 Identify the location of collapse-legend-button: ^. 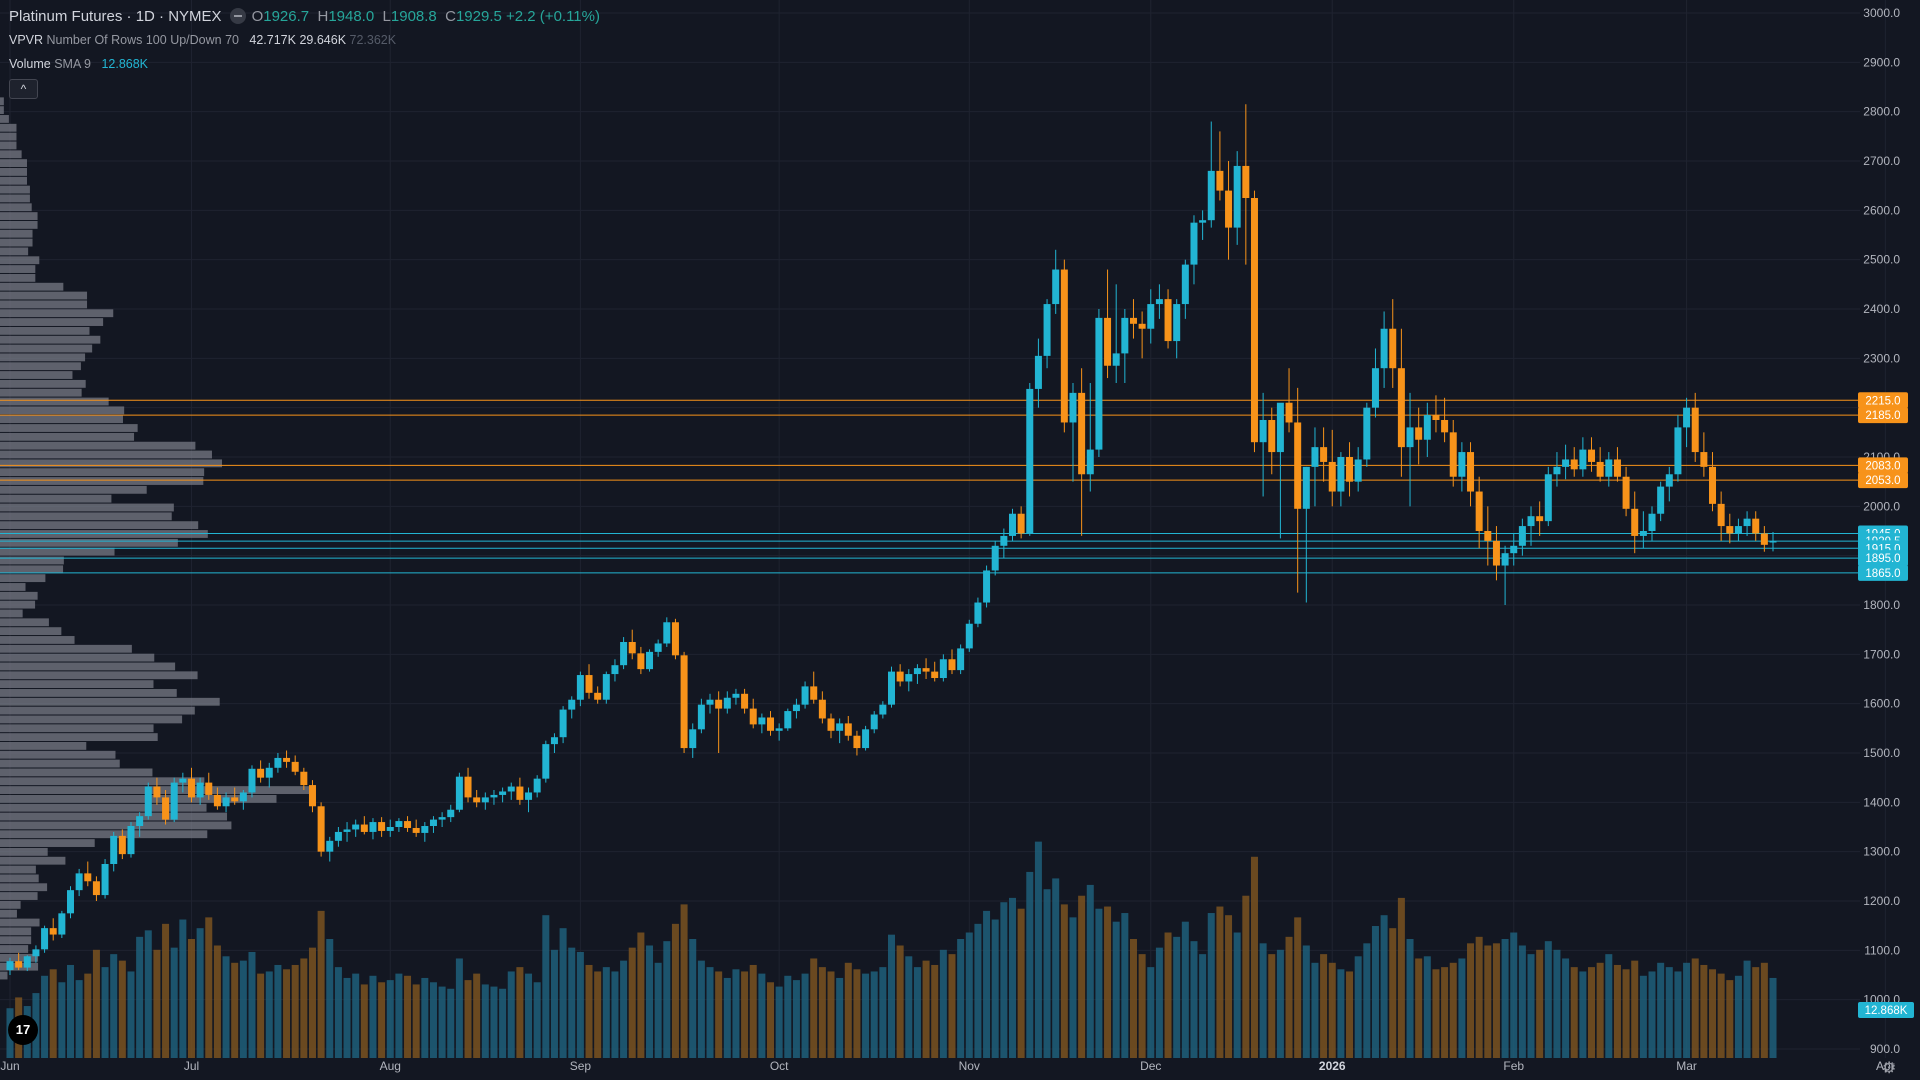
(23, 89).